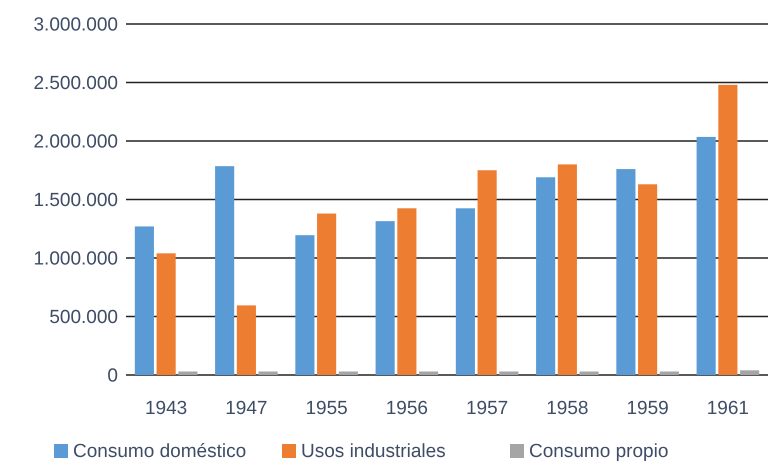 The width and height of the screenshot is (768, 467). I want to click on x-tick-label: 1947, so click(246, 408).